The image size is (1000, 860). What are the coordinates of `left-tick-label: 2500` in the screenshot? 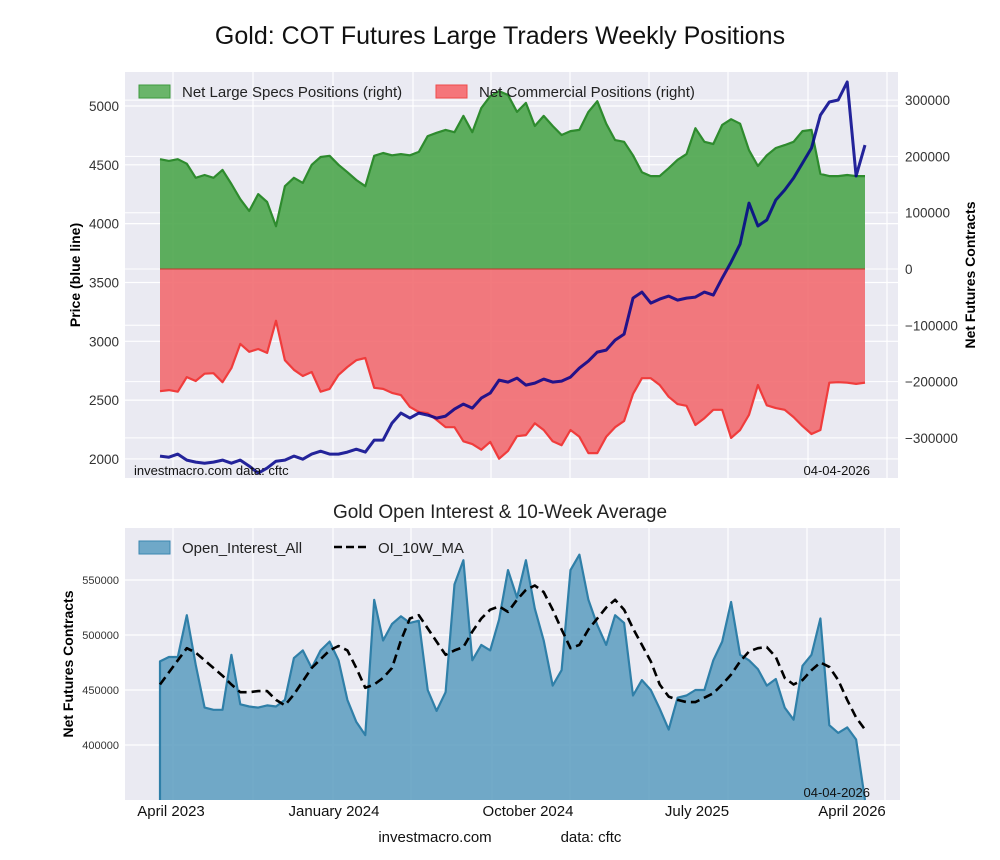 It's located at (104, 400).